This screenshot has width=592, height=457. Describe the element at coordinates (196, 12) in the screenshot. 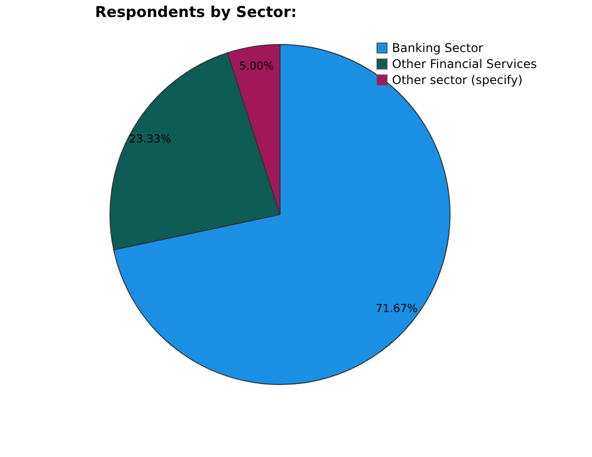

I see `chart-title: Respondents by Sector:` at that location.